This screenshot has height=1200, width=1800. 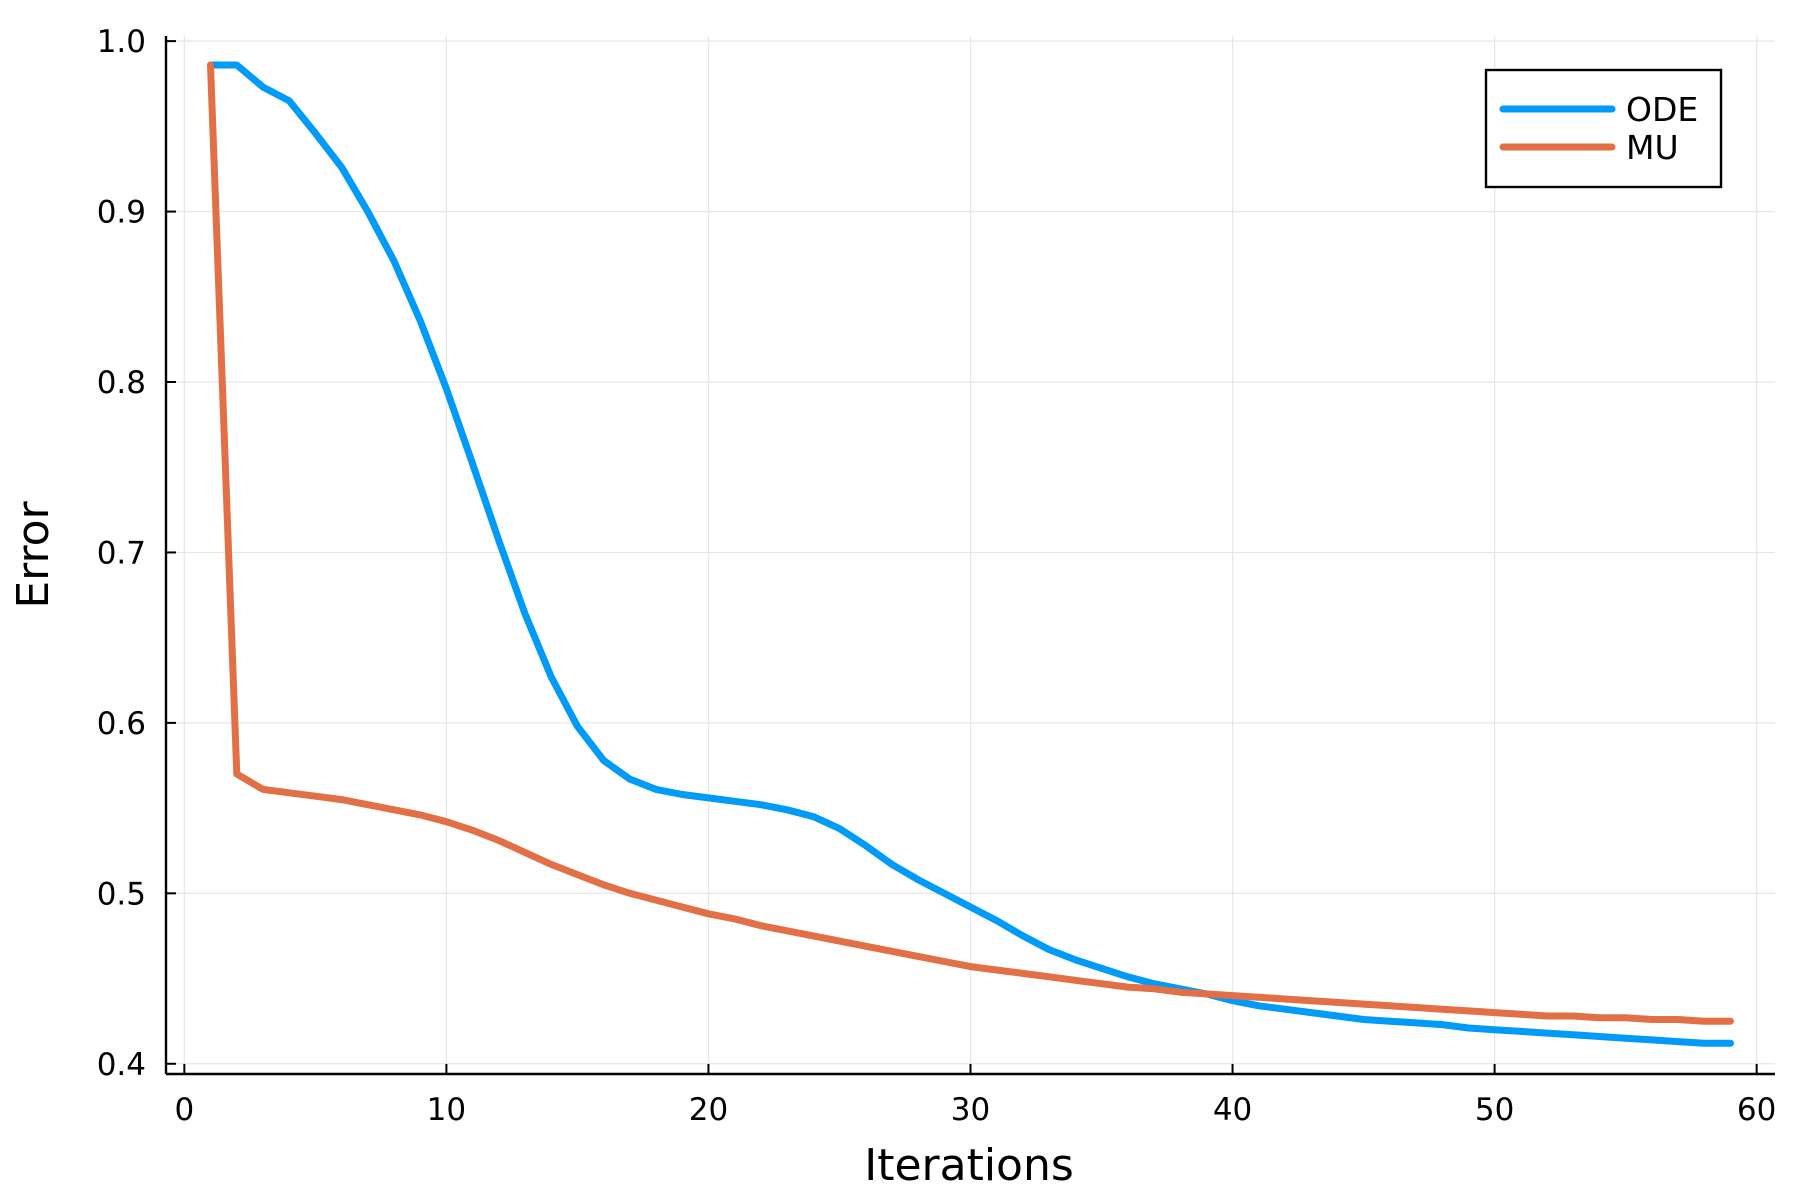 What do you see at coordinates (184, 1110) in the screenshot?
I see `x-tick-label: 0` at bounding box center [184, 1110].